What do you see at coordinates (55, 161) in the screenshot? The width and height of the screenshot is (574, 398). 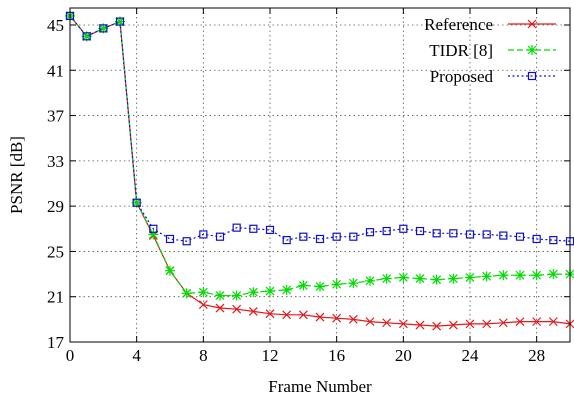 I see `y-tick-label: 33` at bounding box center [55, 161].